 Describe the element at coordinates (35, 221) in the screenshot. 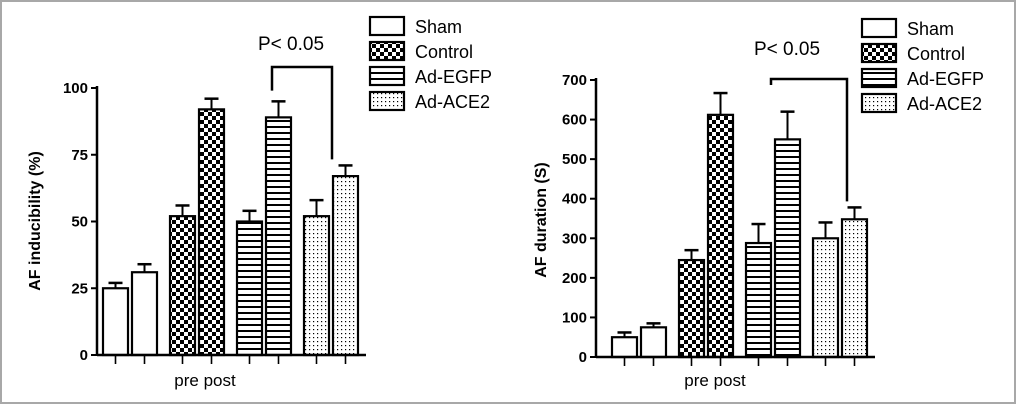

I see `y-axis-label: AF inducibility (%)` at that location.